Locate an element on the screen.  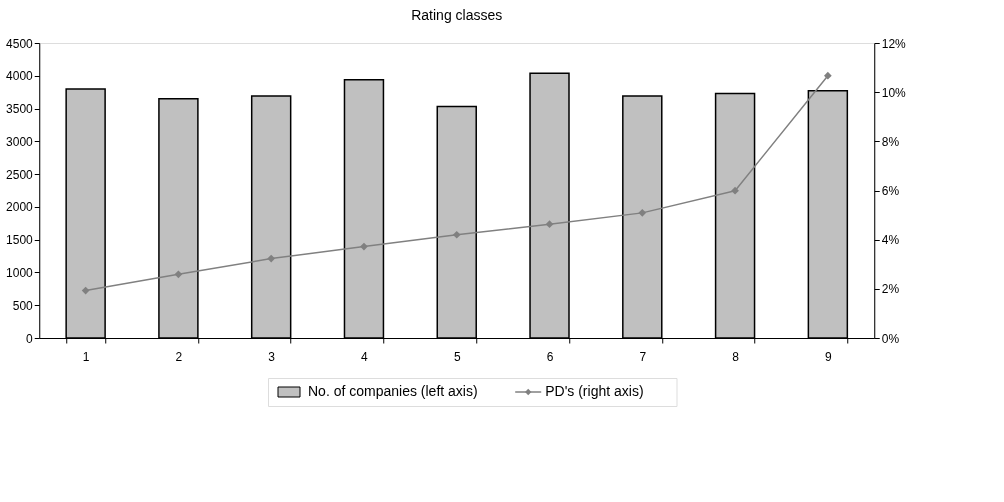
x-tick-label: 1 is located at coordinates (86, 356).